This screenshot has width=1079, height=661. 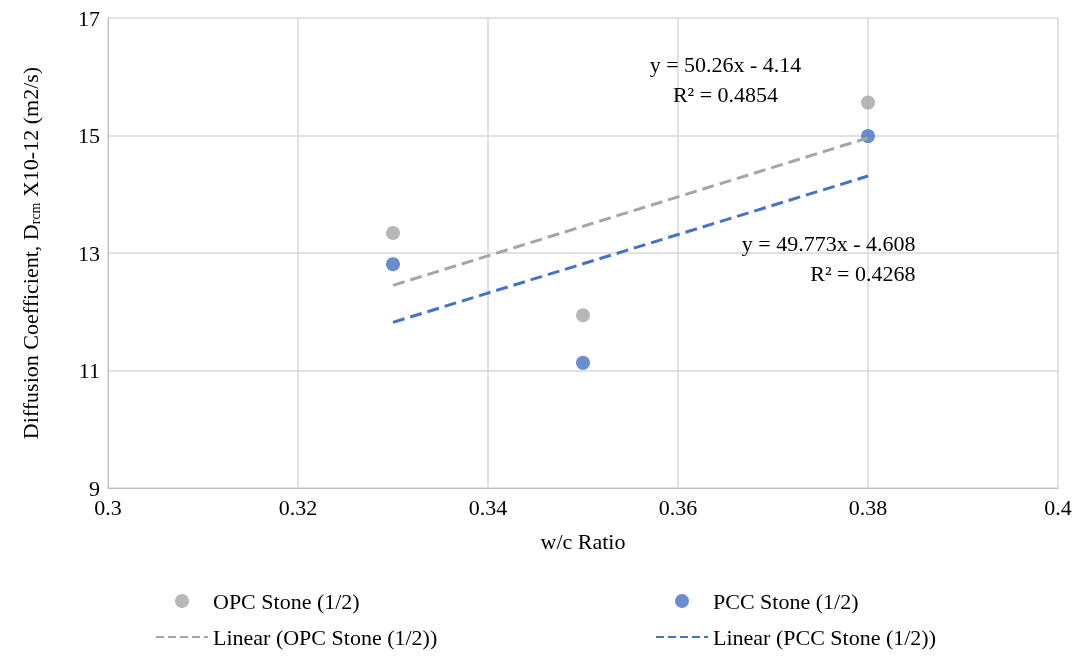 What do you see at coordinates (868, 507) in the screenshot?
I see `x-tick-label: 0.38` at bounding box center [868, 507].